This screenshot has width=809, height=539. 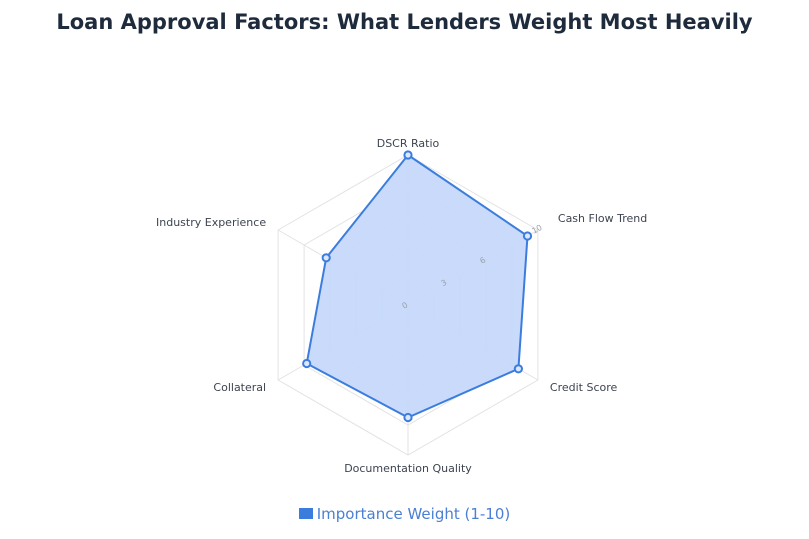 I want to click on axis-label: Cash Flow Trend, so click(x=602, y=218).